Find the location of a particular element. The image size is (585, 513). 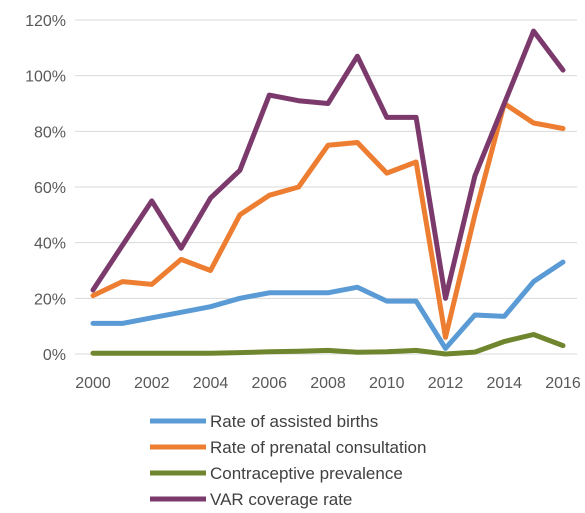

y-tick-label: 0% is located at coordinates (54, 355).